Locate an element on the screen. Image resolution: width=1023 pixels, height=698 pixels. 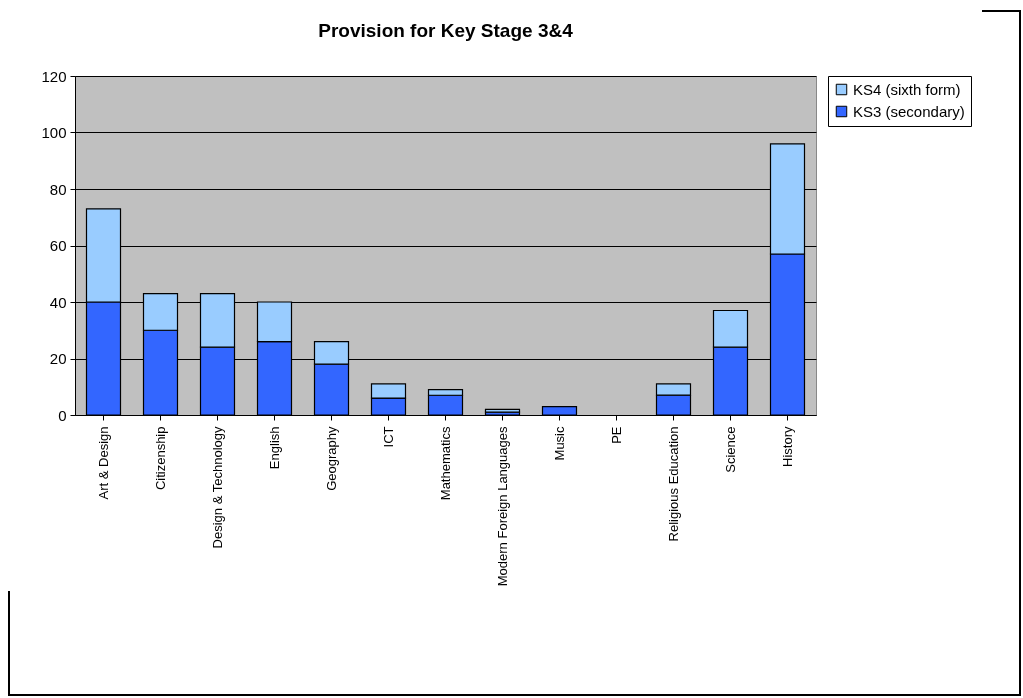
y-tick-label: 80 is located at coordinates (58, 189).